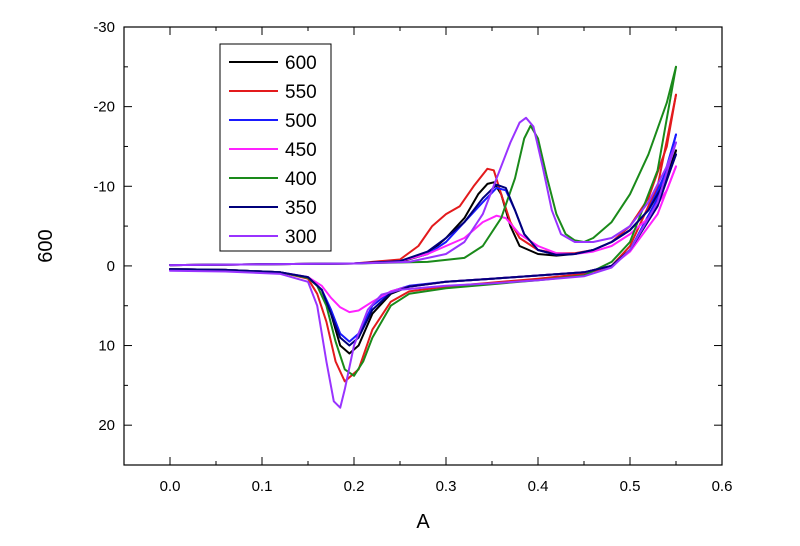 The width and height of the screenshot is (800, 546). What do you see at coordinates (104, 107) in the screenshot?
I see `y-tick-label: -20` at bounding box center [104, 107].